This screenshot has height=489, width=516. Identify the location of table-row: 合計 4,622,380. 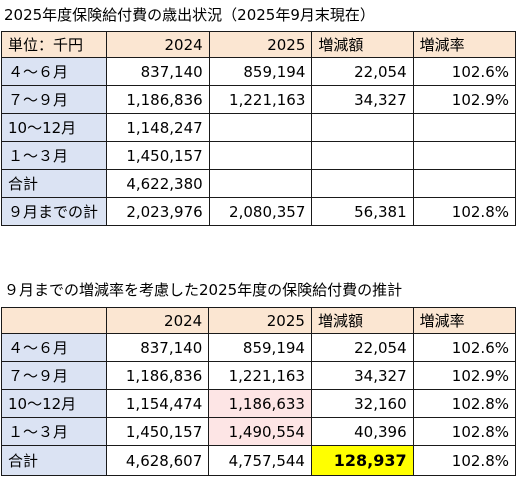
(258, 183).